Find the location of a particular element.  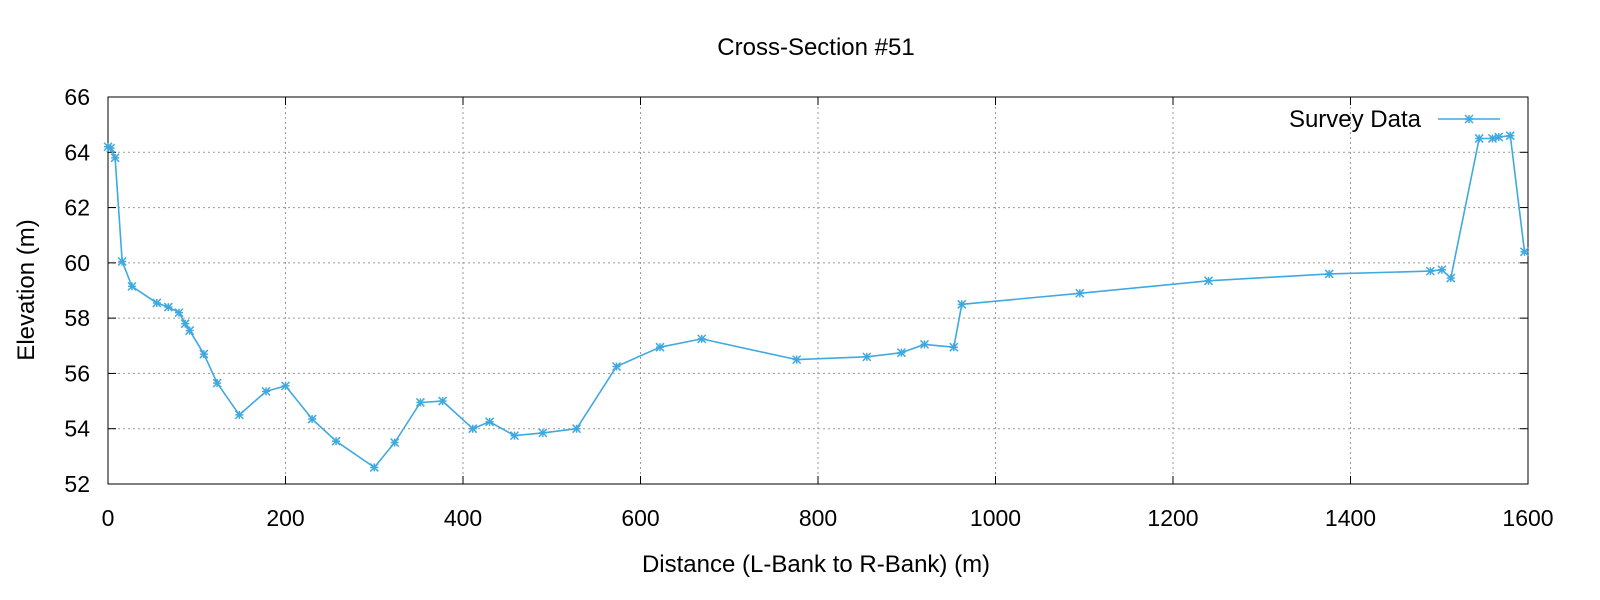

x-tick-label: 1200 is located at coordinates (1172, 518).